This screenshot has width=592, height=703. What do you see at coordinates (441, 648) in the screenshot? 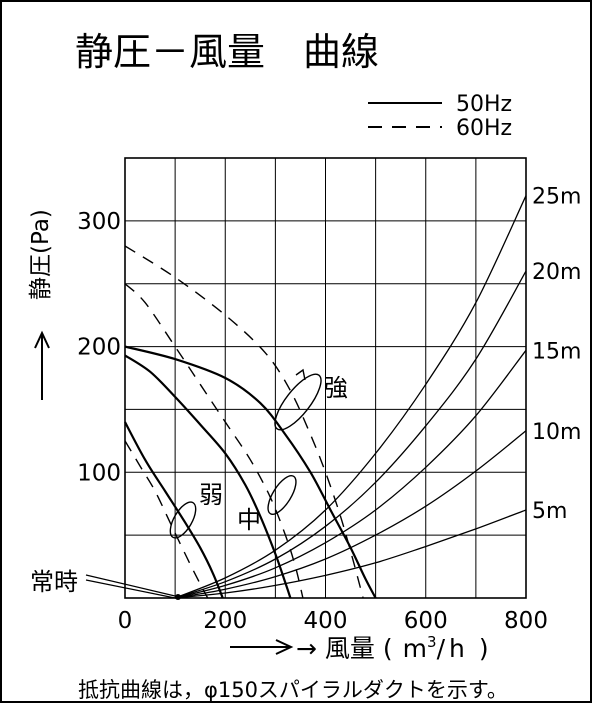
I see `x-axis-label-slash: /` at bounding box center [441, 648].